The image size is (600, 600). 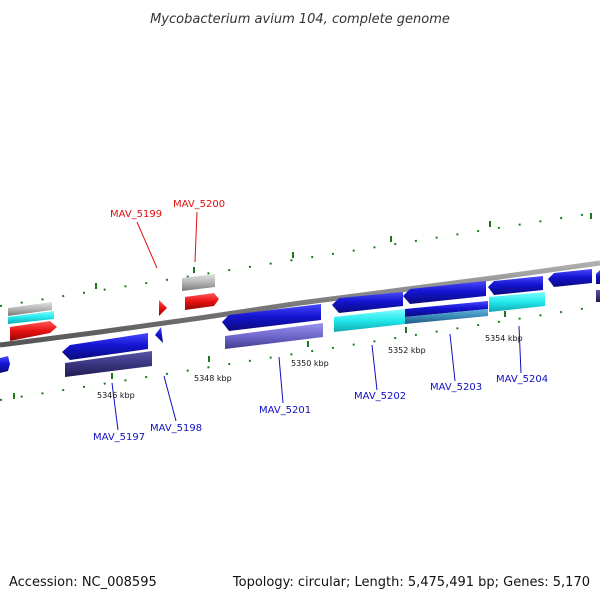 What do you see at coordinates (517, 302) in the screenshot?
I see `gene-feature-mav-5204-cog` at bounding box center [517, 302].